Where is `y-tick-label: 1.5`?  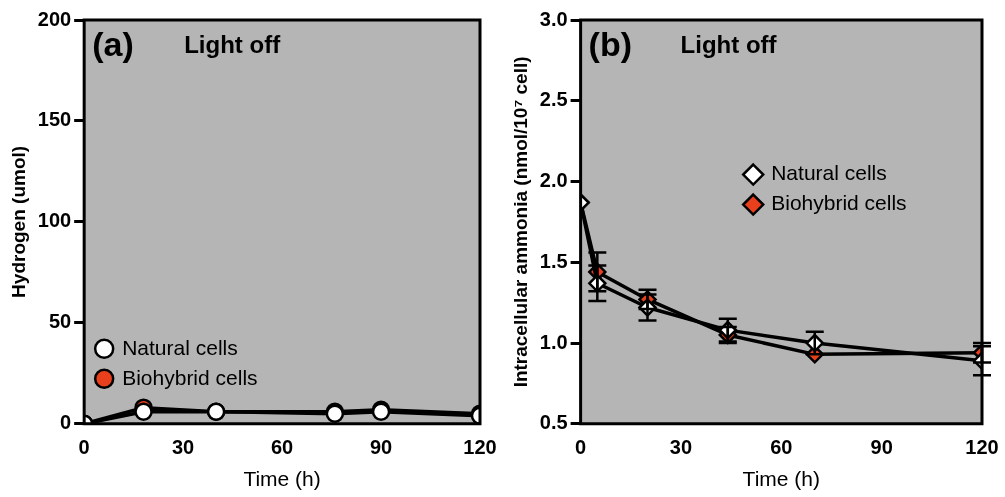
y-tick-label: 1.5 is located at coordinates (553, 260).